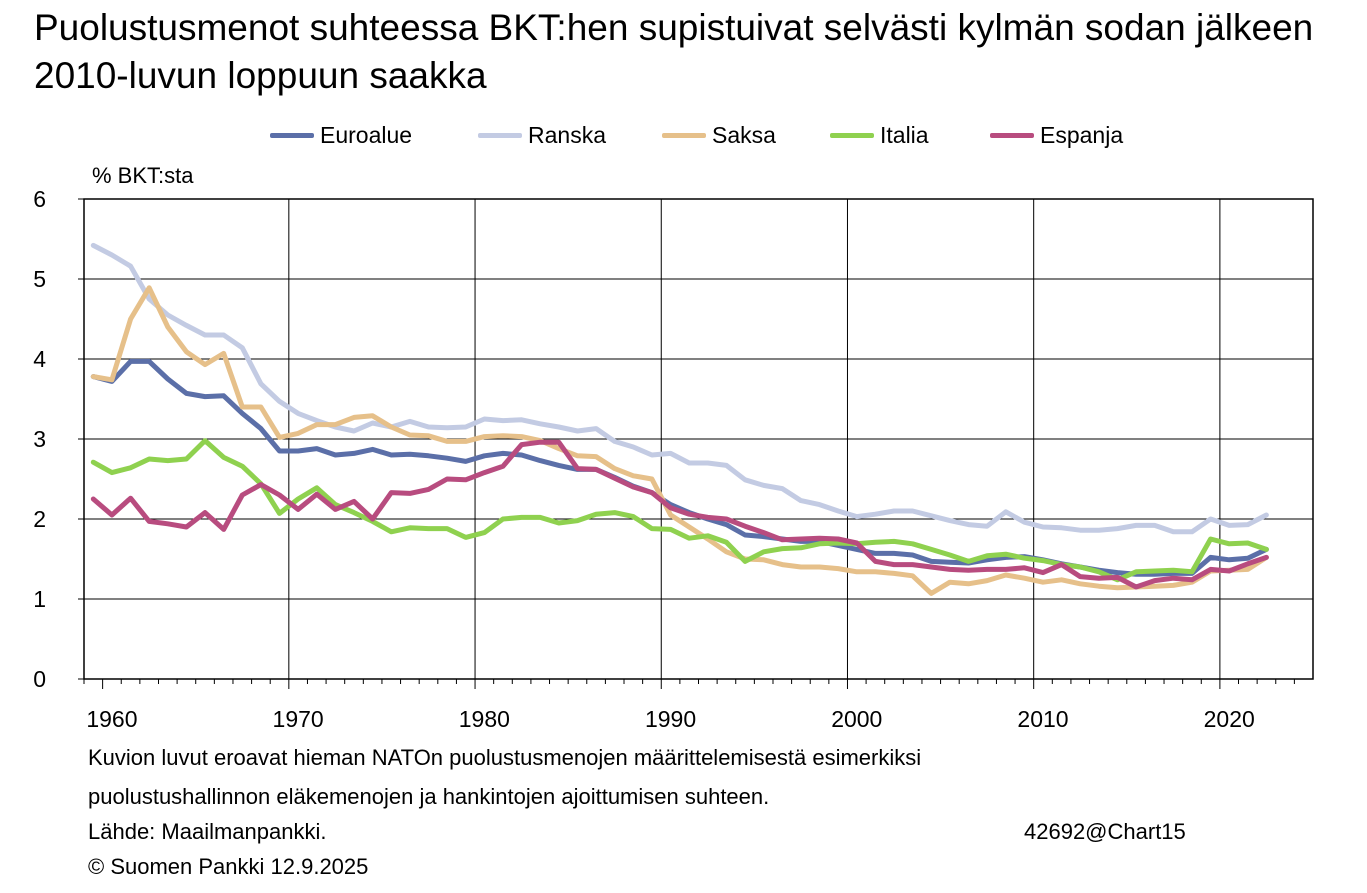 The height and width of the screenshot is (893, 1367). Describe the element at coordinates (1042, 719) in the screenshot. I see `x-tick-label: 2010` at that location.